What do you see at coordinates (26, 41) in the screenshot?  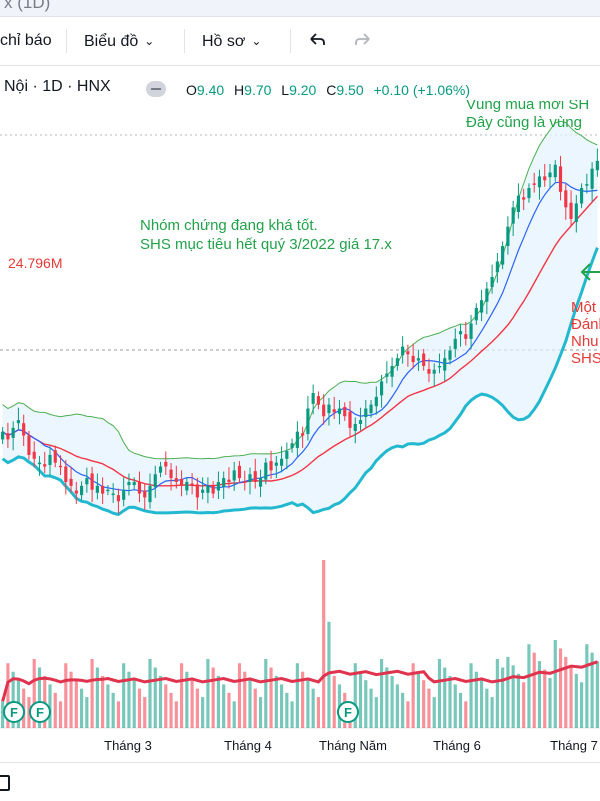 I see `indicators-button: chỉ báo` at bounding box center [26, 41].